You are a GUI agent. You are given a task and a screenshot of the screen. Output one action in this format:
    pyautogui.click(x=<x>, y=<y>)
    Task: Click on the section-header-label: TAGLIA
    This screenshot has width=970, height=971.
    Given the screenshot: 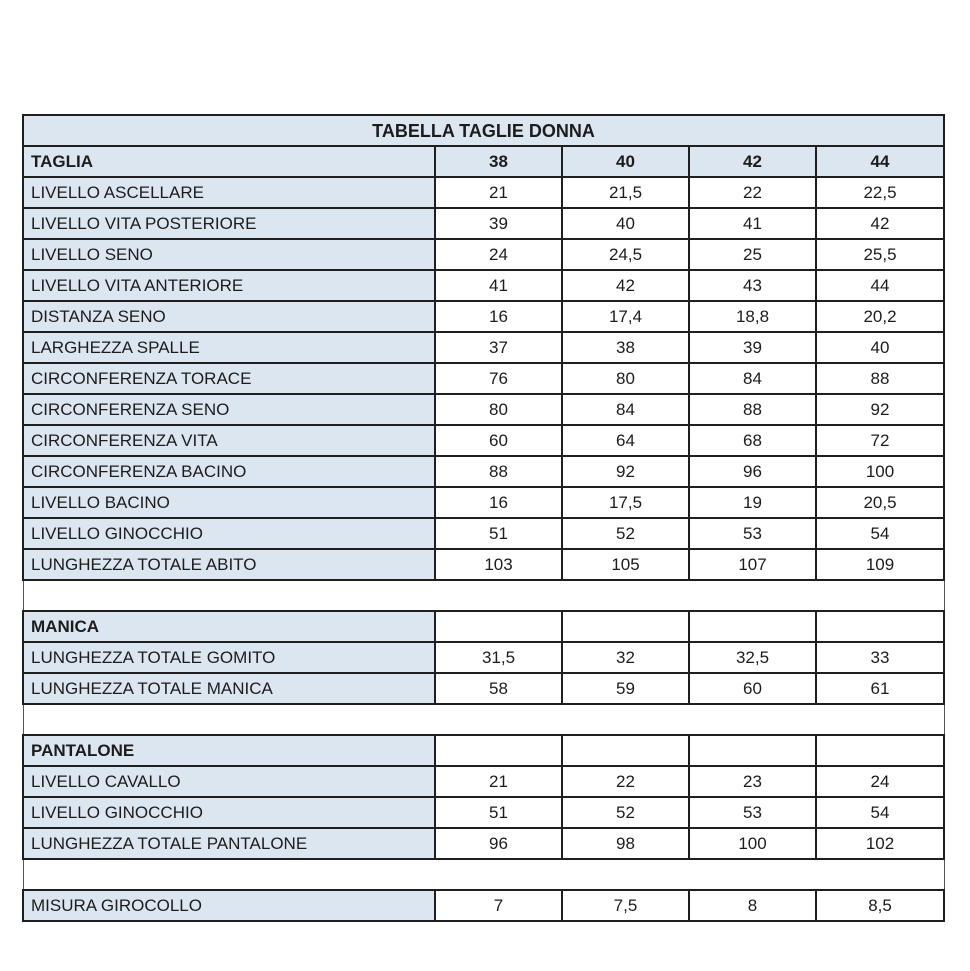 What is the action you would take?
    pyautogui.click(x=229, y=161)
    